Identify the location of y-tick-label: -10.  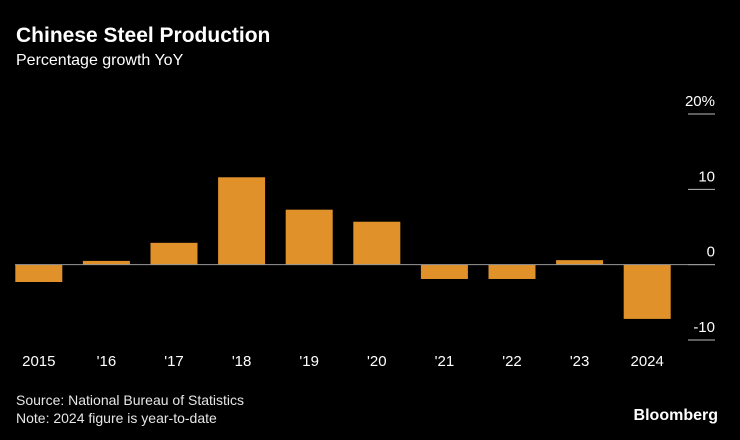
(704, 327).